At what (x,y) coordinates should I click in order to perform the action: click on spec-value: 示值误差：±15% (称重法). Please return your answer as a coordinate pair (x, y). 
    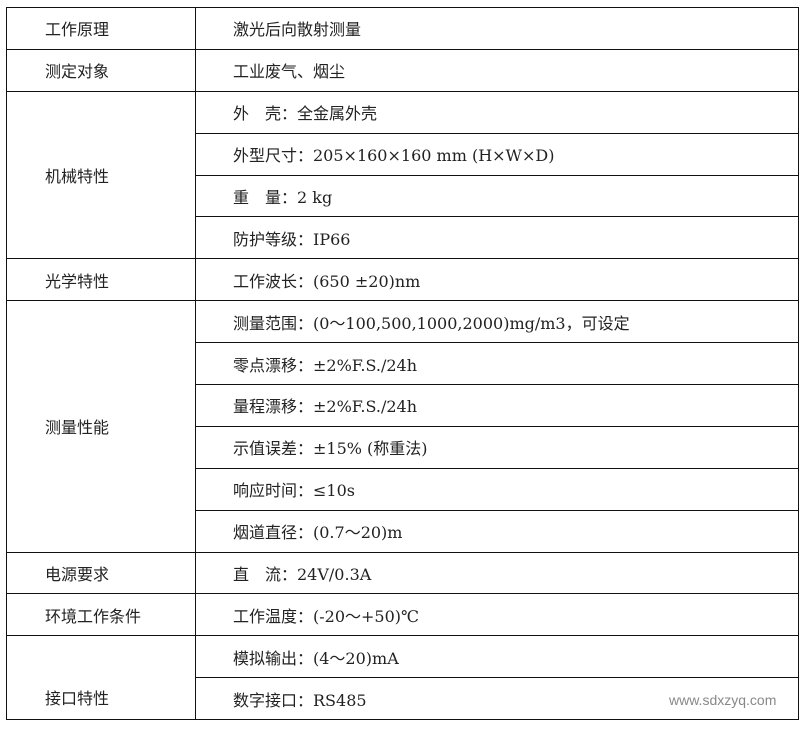
    Looking at the image, I should click on (497, 447).